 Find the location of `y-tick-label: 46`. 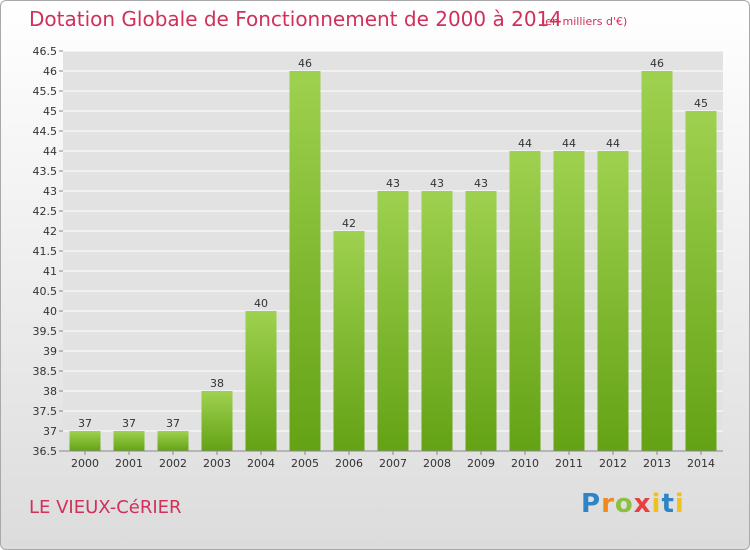

y-tick-label: 46 is located at coordinates (50, 71).